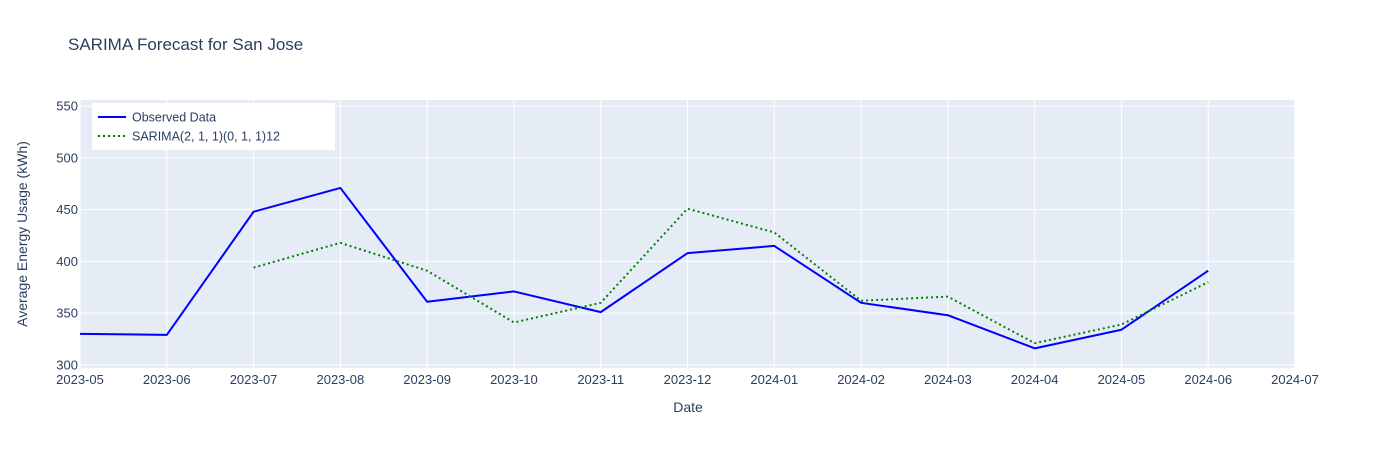 The image size is (1375, 450). What do you see at coordinates (774, 379) in the screenshot?
I see `x-tick-label: 2024-01` at bounding box center [774, 379].